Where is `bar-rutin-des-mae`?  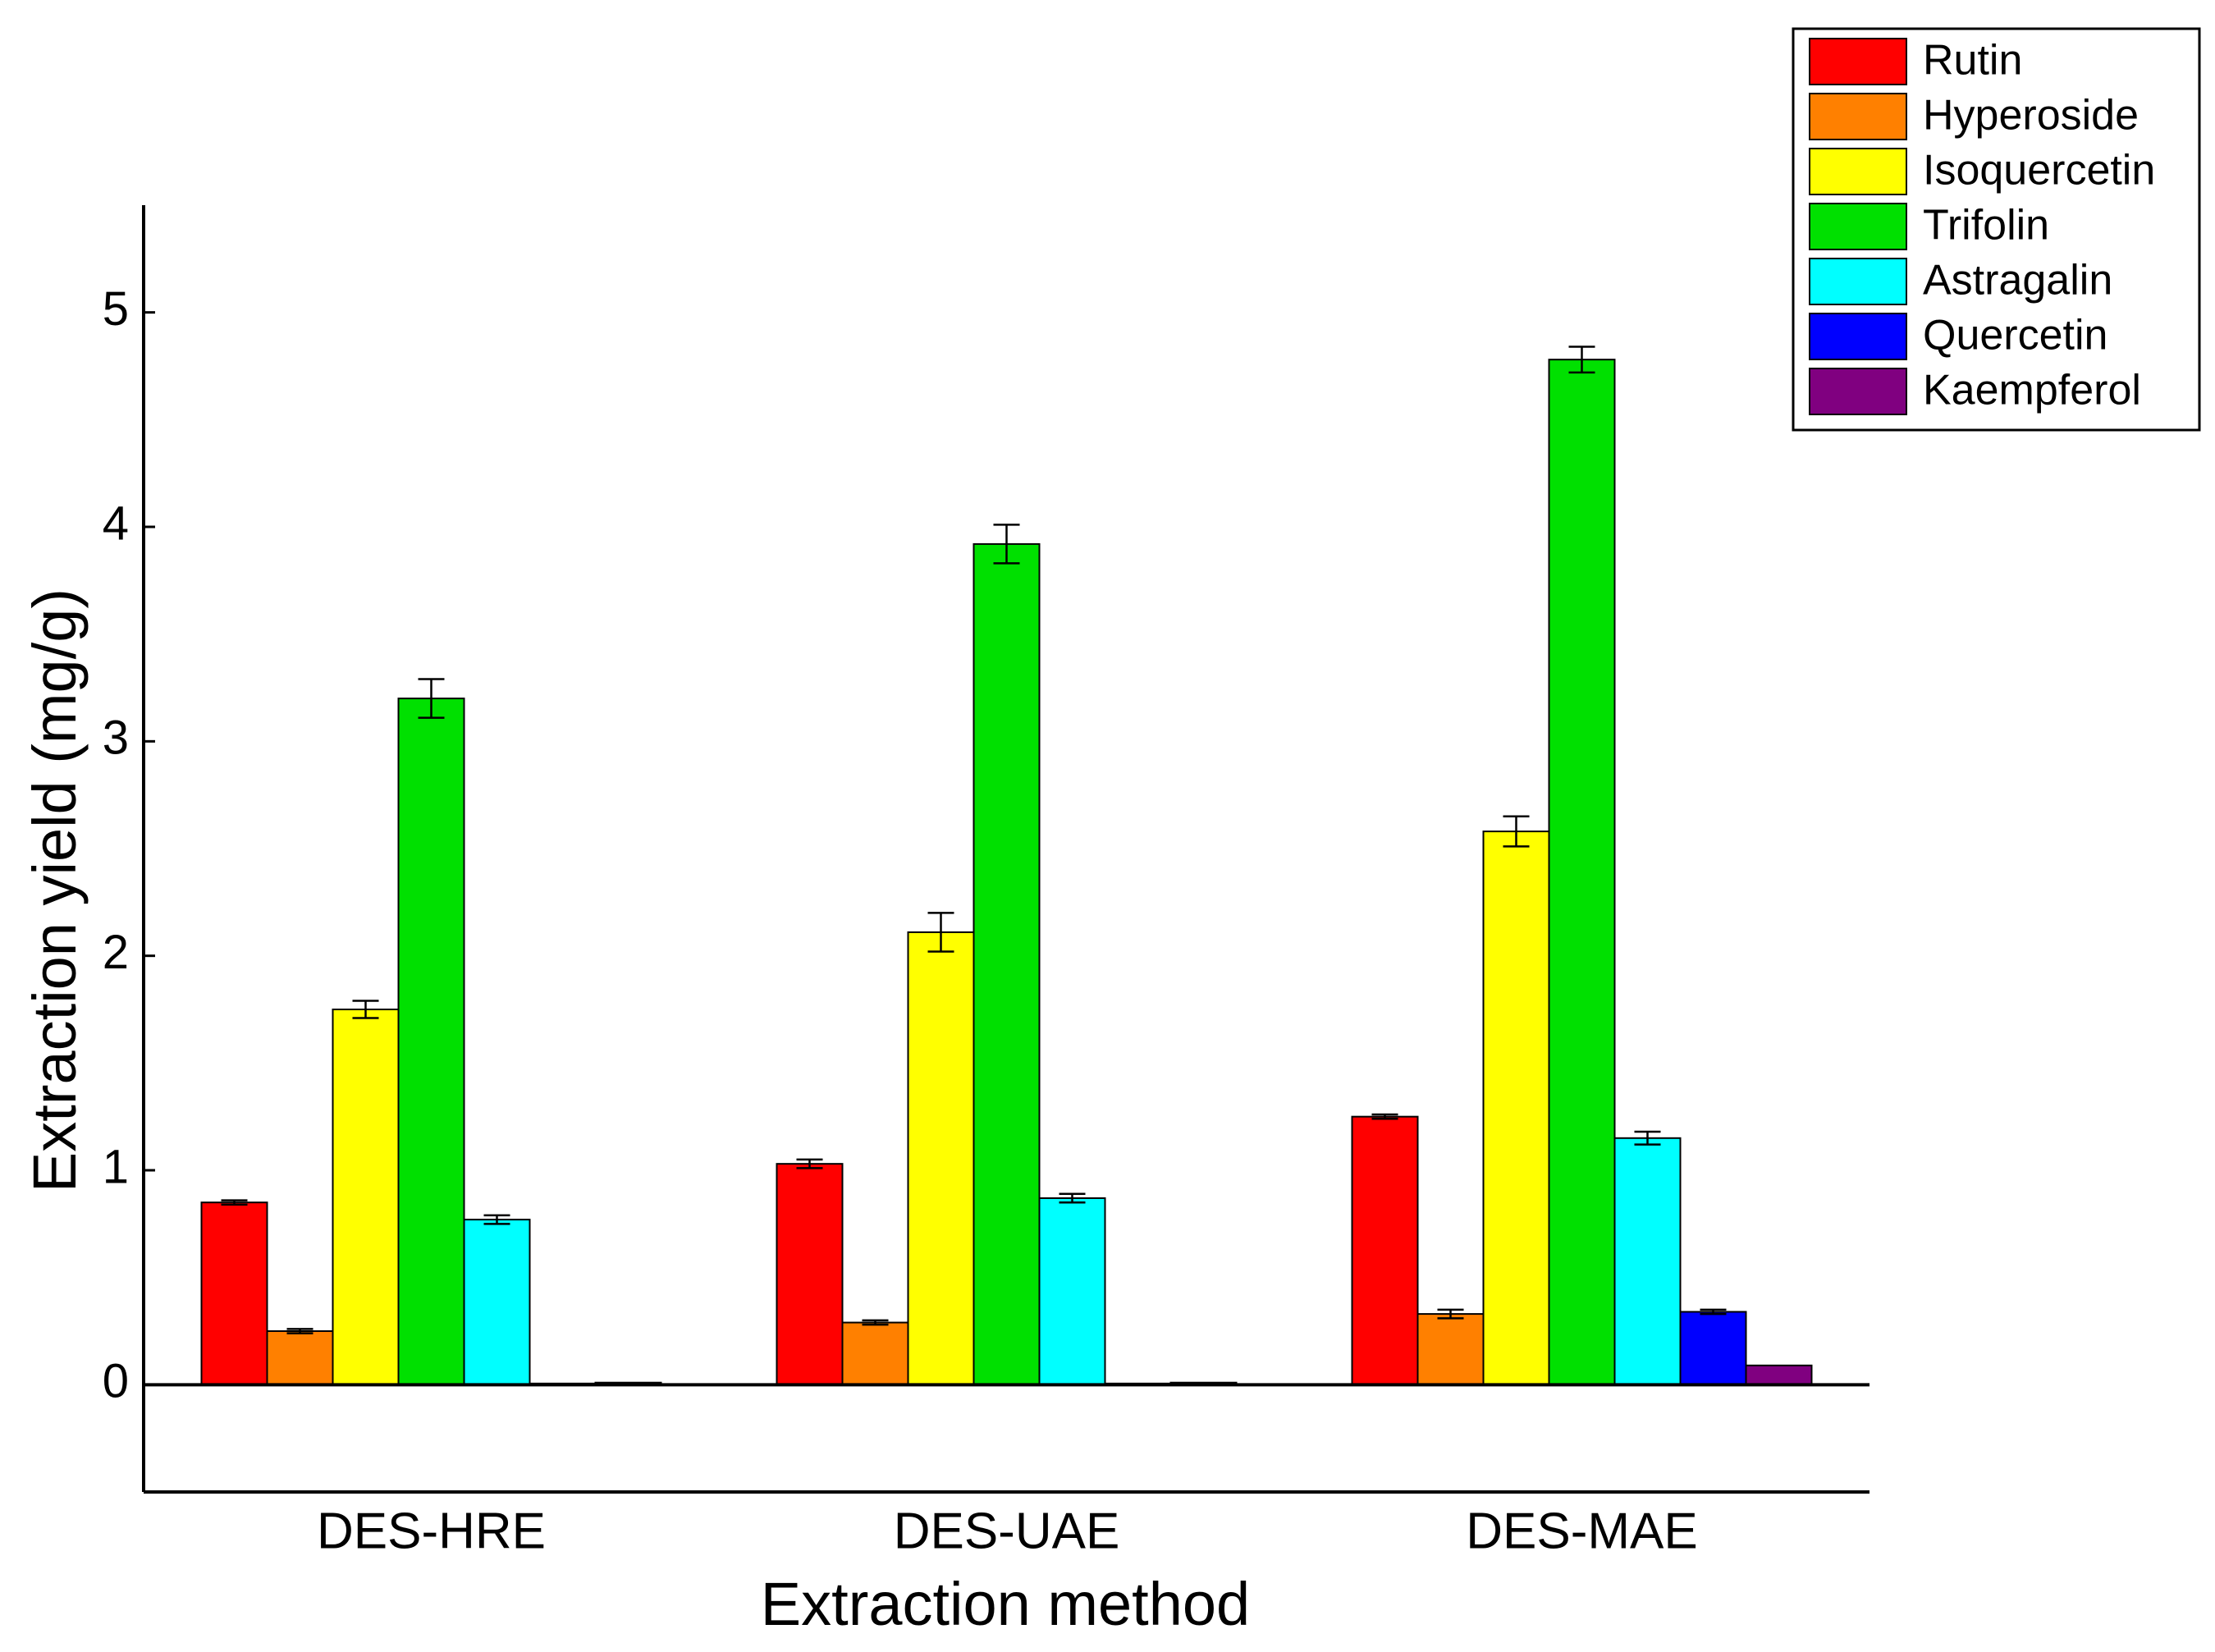
bar-rutin-des-mae is located at coordinates (1385, 1250).